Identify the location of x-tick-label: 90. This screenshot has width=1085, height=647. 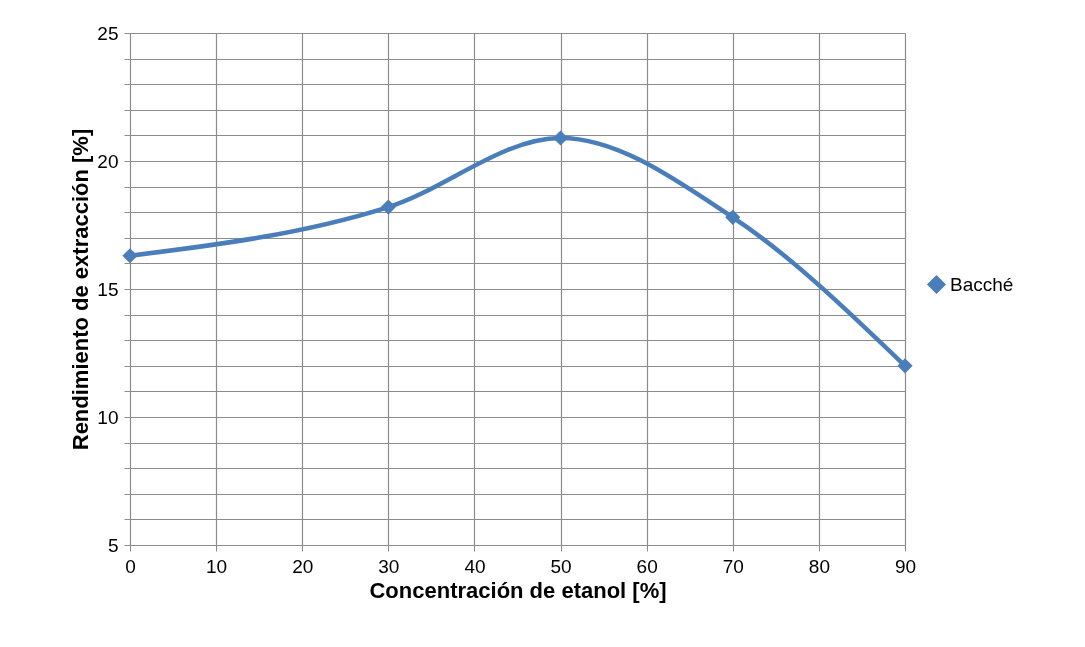
(905, 566).